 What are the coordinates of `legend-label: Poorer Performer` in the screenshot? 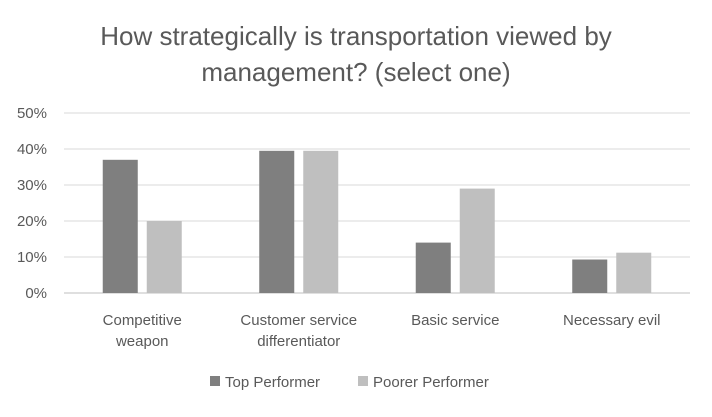 It's located at (431, 382).